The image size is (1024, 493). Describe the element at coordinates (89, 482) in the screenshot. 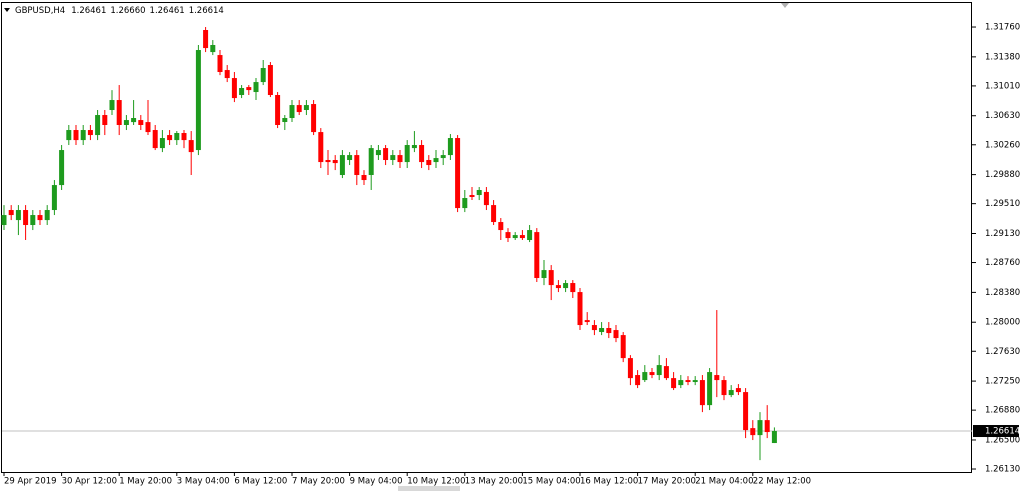

I see `x-tick-label: 30 Apr 12:00` at that location.